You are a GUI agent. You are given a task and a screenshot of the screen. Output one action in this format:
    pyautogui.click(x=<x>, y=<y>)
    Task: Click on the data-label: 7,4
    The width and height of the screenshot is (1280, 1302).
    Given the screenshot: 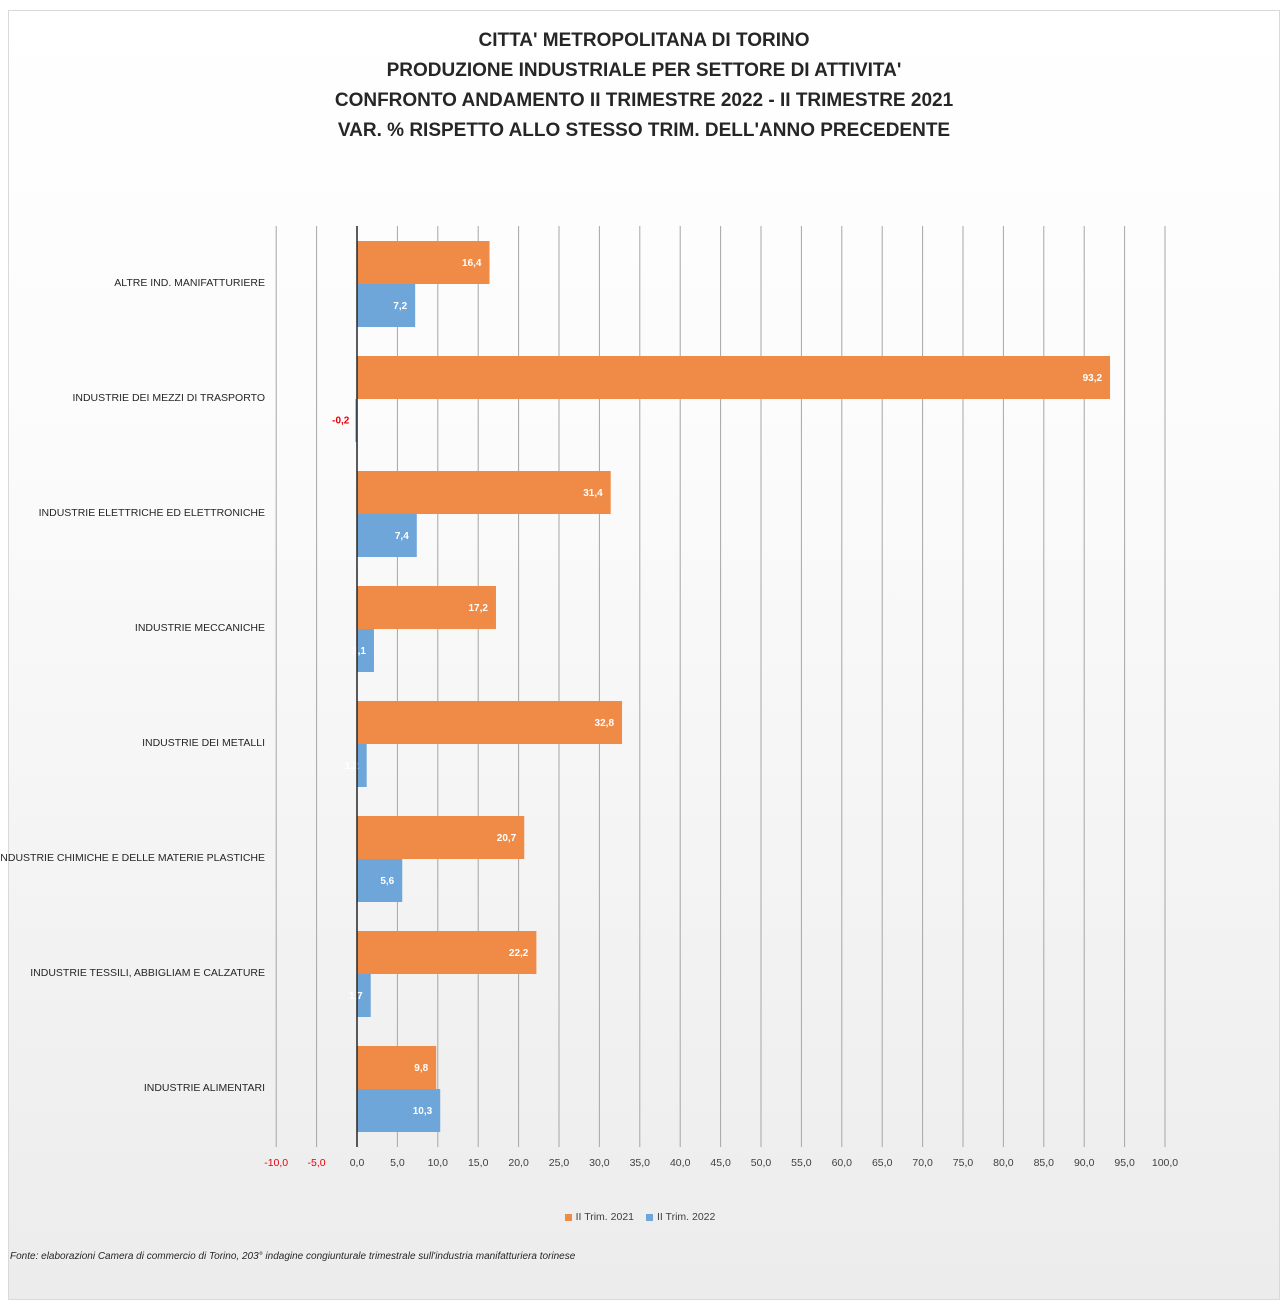 What is the action you would take?
    pyautogui.click(x=402, y=536)
    